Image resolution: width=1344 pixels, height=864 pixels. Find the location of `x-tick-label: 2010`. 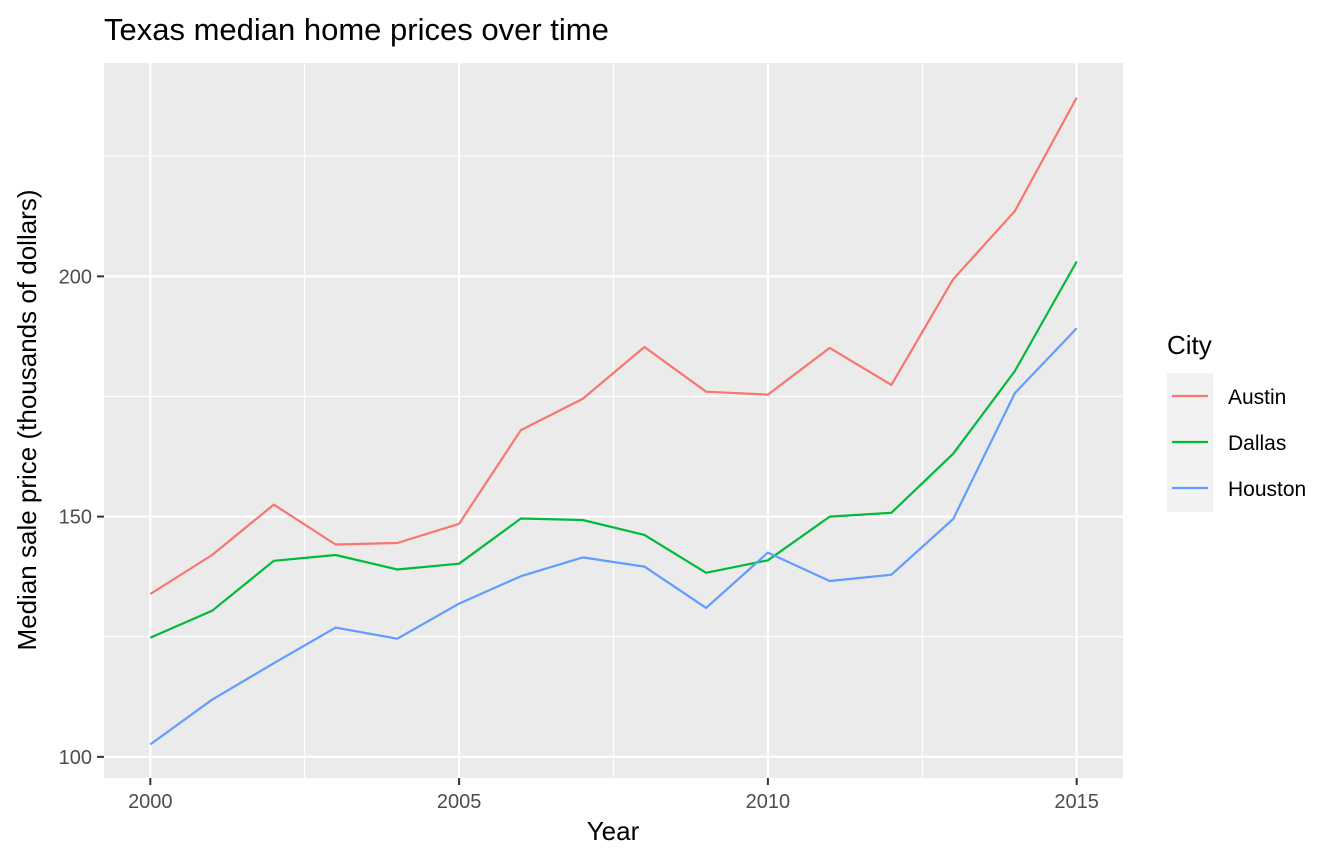

x-tick-label: 2010 is located at coordinates (768, 802).